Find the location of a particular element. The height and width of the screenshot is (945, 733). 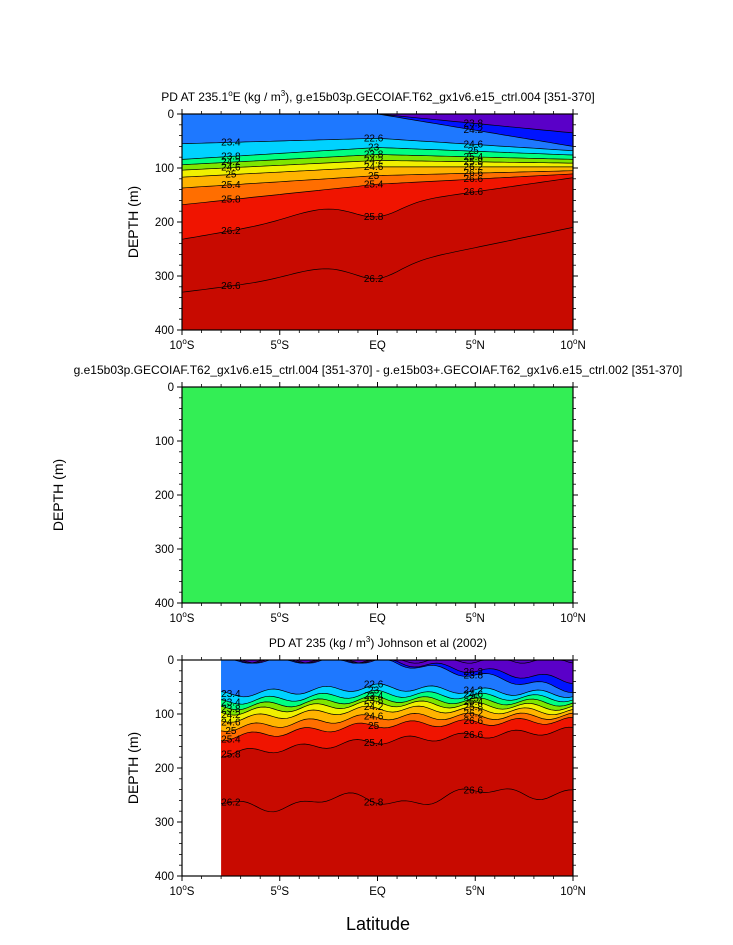

panel-3-density-field is located at coordinates (397, 768).